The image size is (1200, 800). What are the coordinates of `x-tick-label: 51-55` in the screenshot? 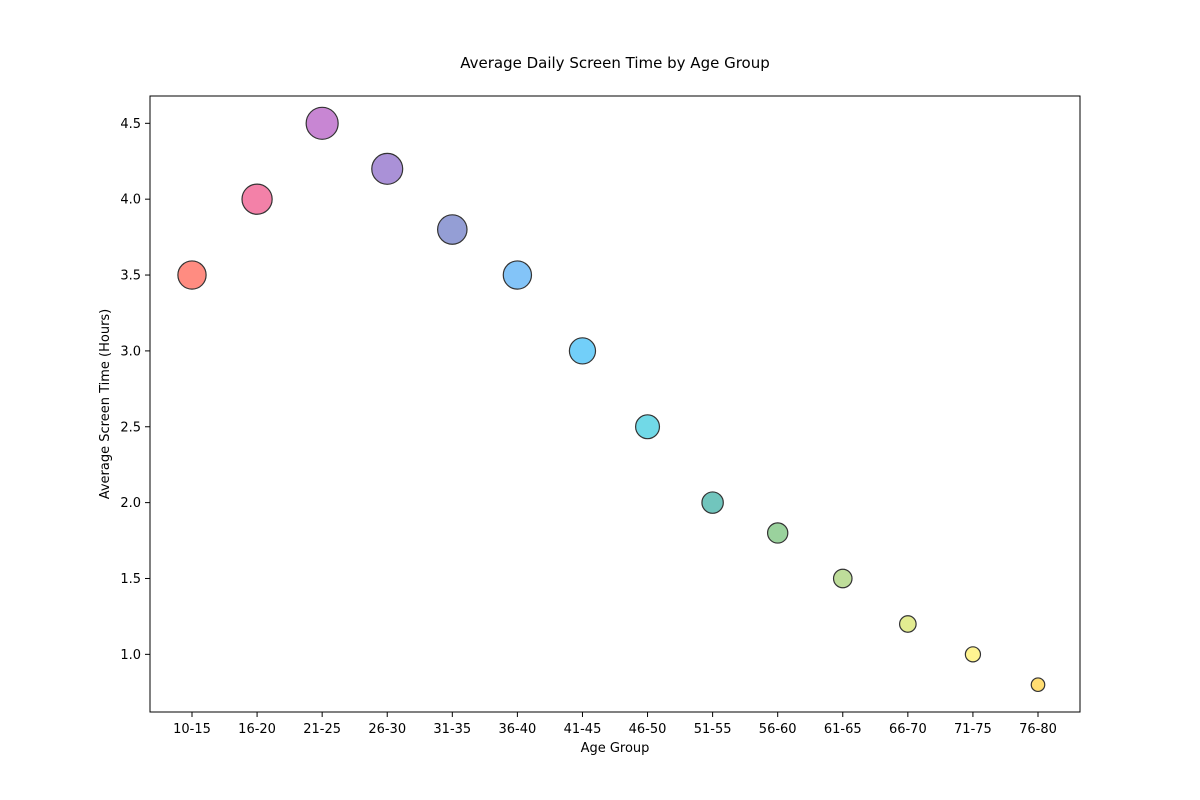 It's located at (713, 729).